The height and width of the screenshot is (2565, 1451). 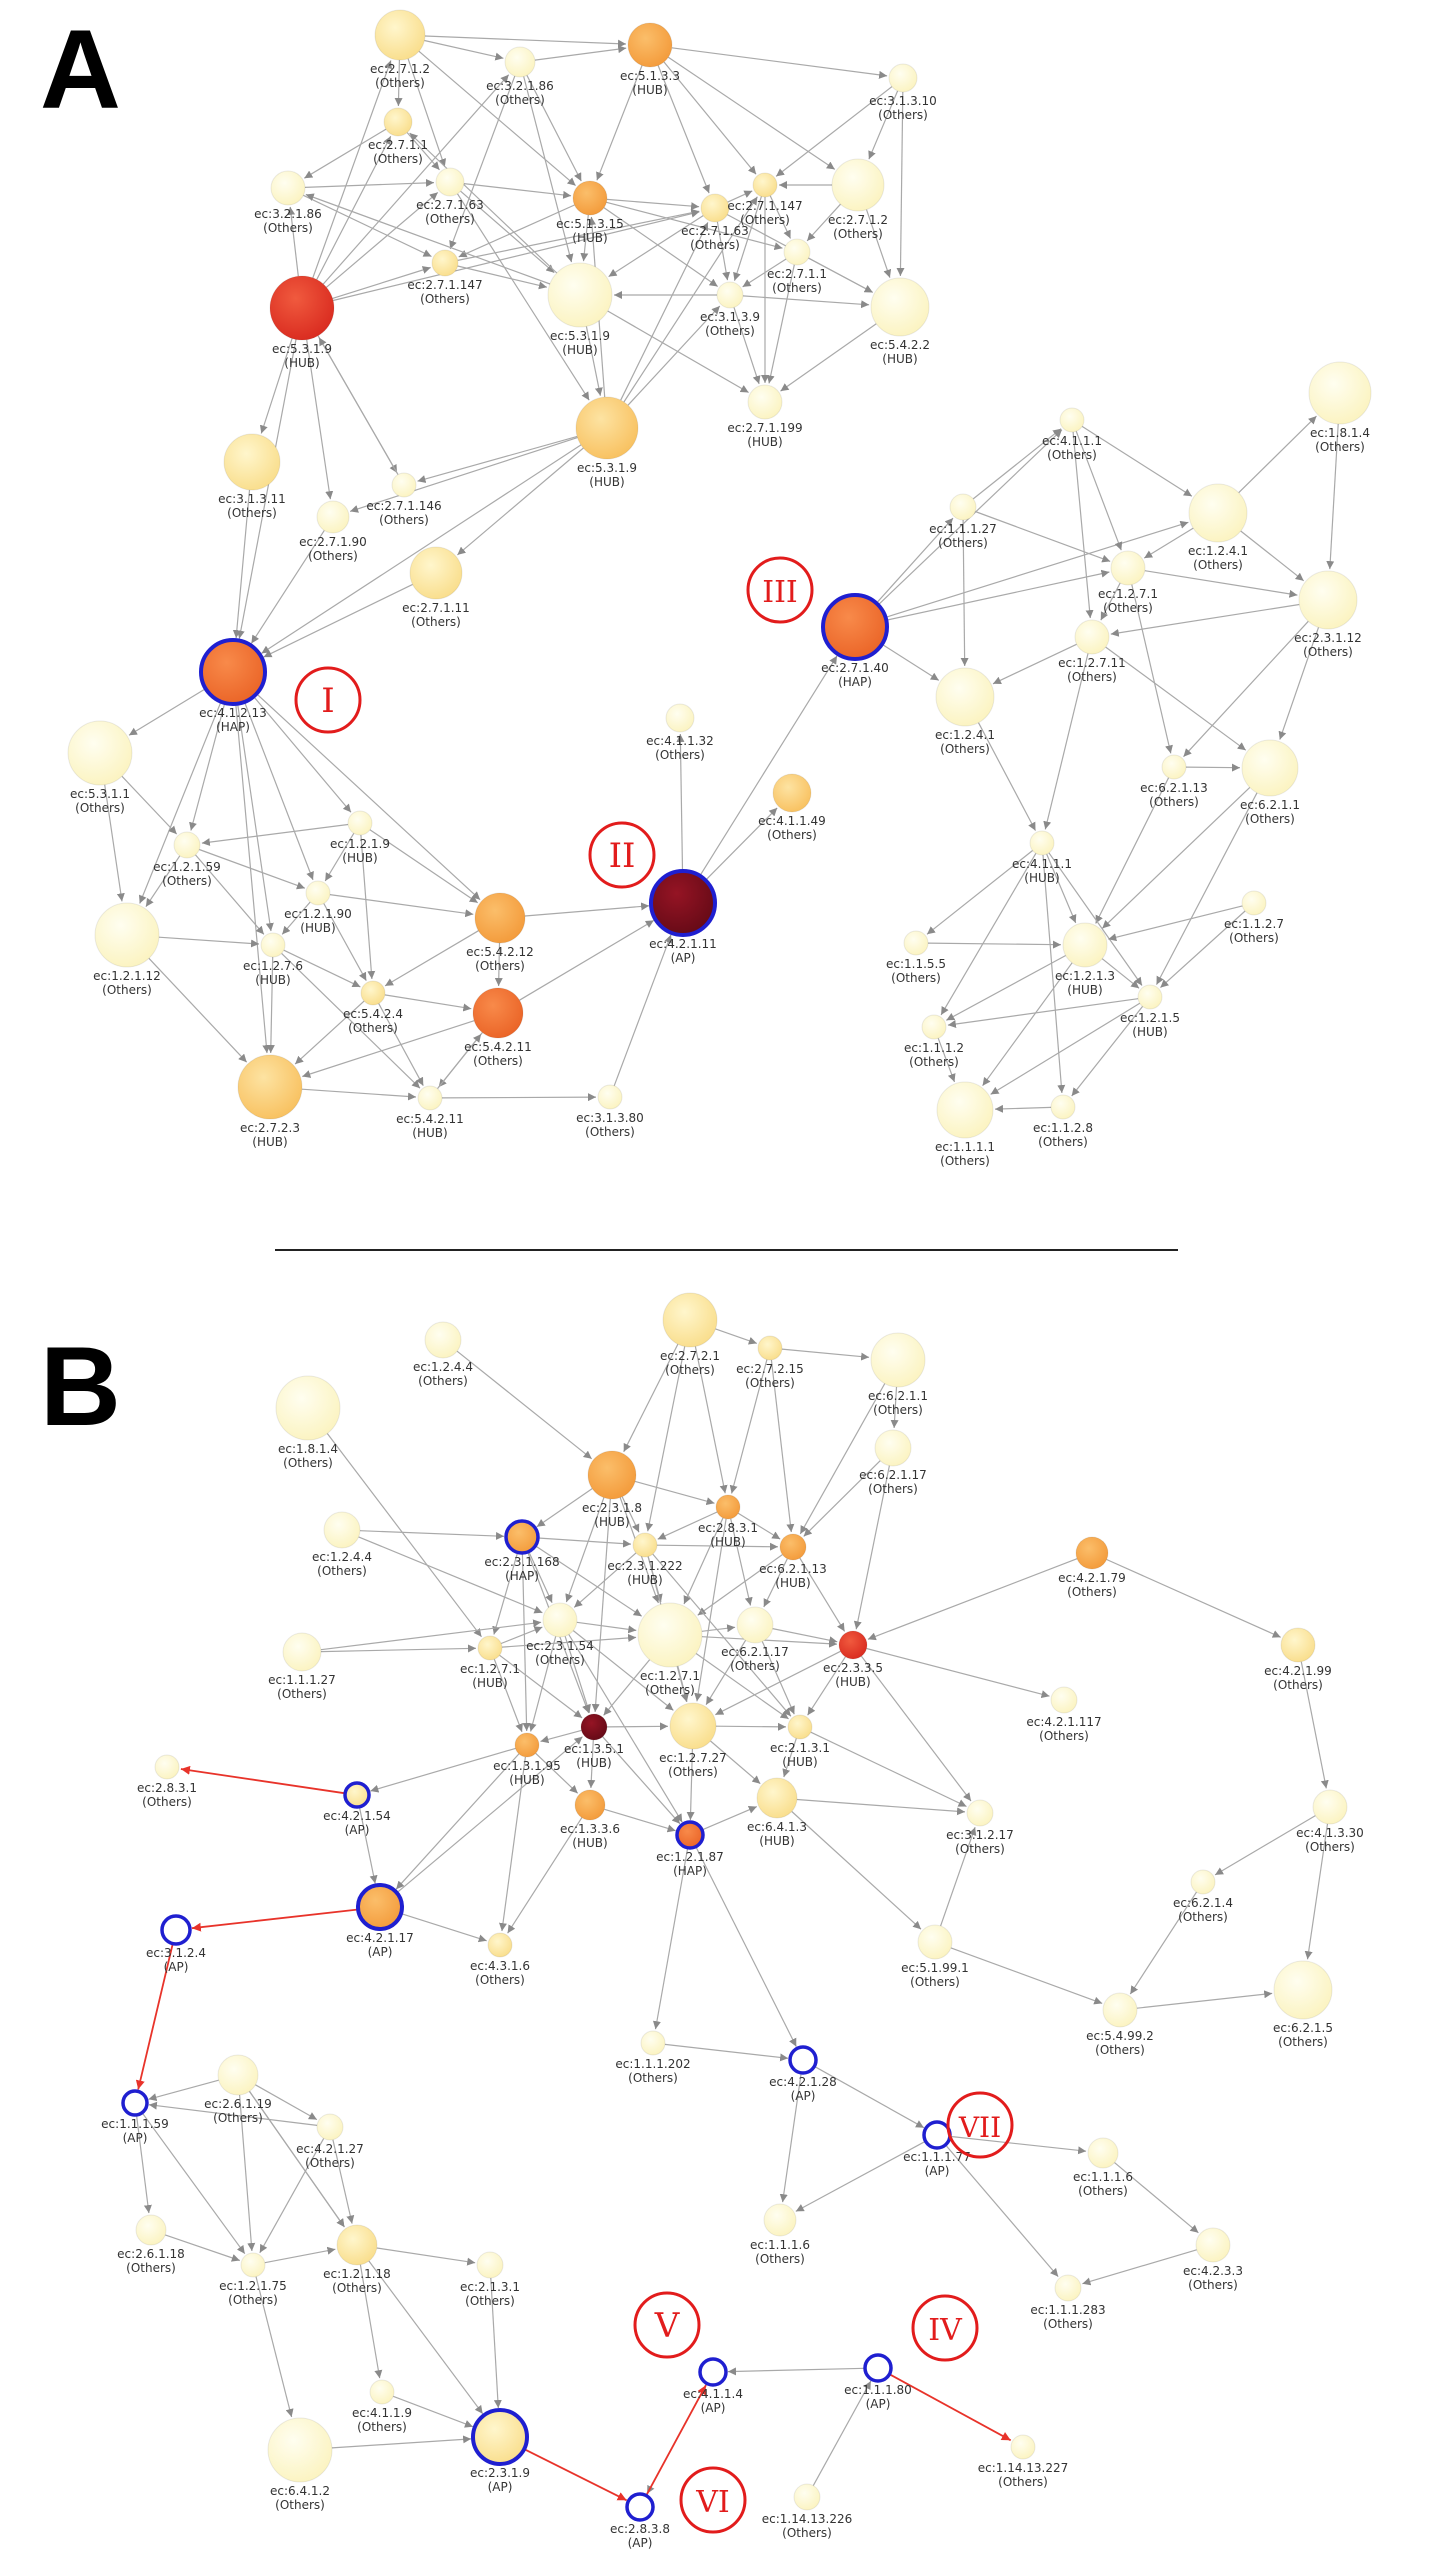 What do you see at coordinates (779, 63) in the screenshot?
I see `edge-a3-a4` at bounding box center [779, 63].